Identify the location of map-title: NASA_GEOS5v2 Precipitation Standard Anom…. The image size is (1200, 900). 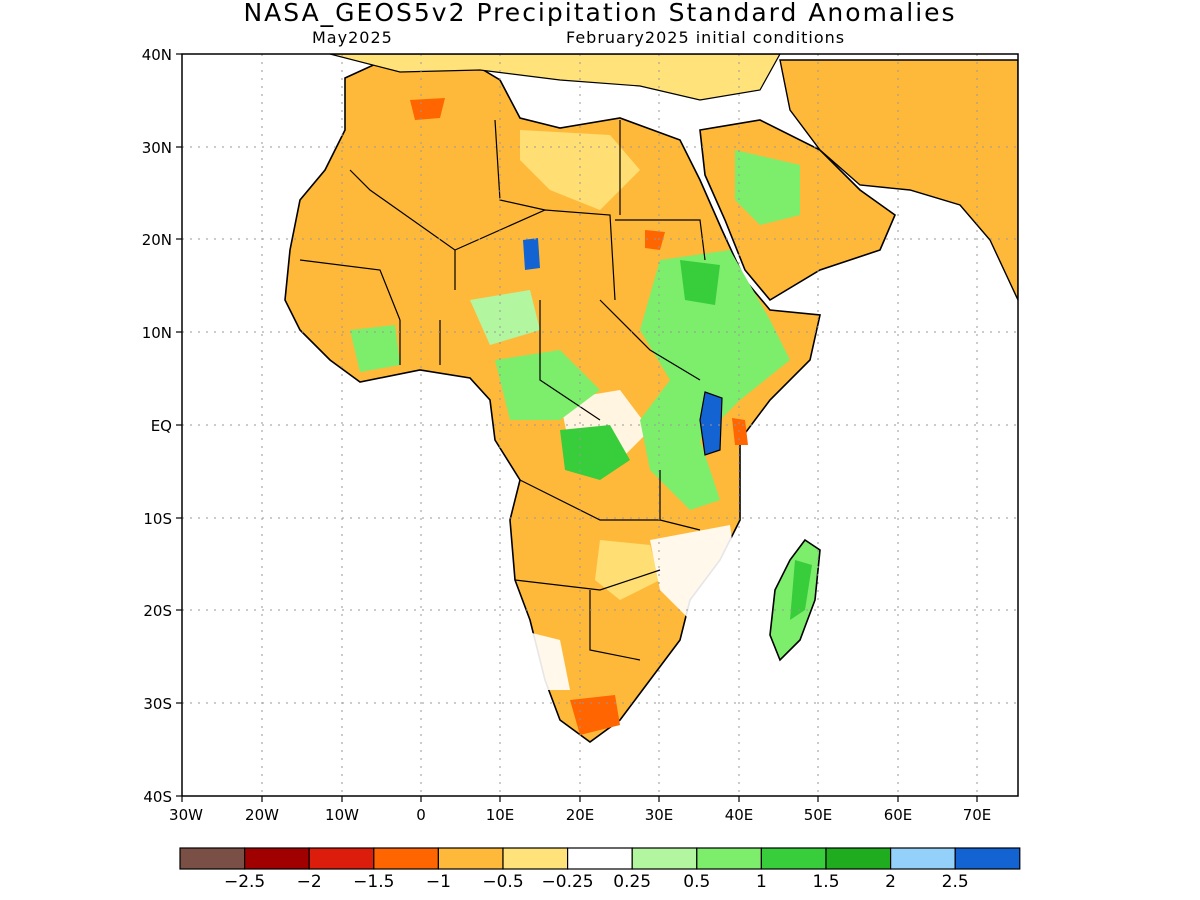
(600, 13).